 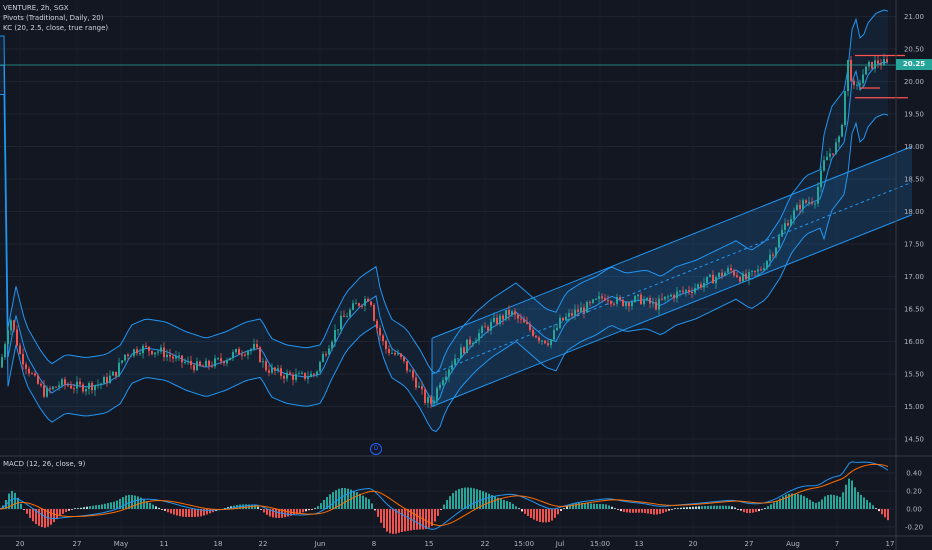 I want to click on time-tick-label: 18, so click(x=218, y=544).